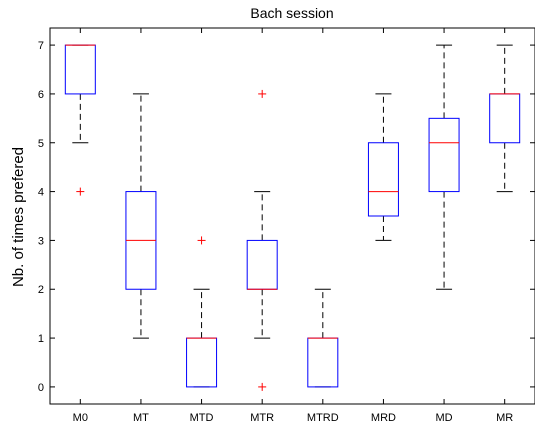  What do you see at coordinates (504, 418) in the screenshot?
I see `x-tick-label: MR` at bounding box center [504, 418].